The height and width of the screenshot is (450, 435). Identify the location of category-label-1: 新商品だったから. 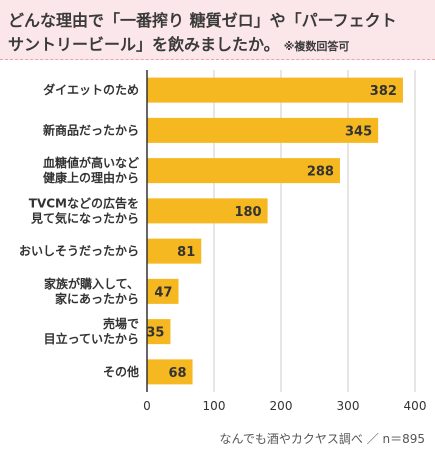
(91, 129).